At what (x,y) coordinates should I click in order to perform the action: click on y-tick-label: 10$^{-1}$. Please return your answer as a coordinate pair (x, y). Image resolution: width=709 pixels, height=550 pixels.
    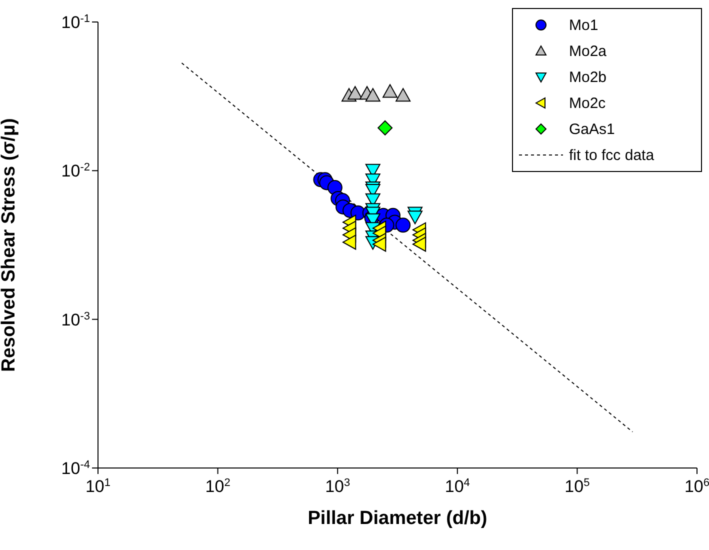
    Looking at the image, I should click on (75, 22).